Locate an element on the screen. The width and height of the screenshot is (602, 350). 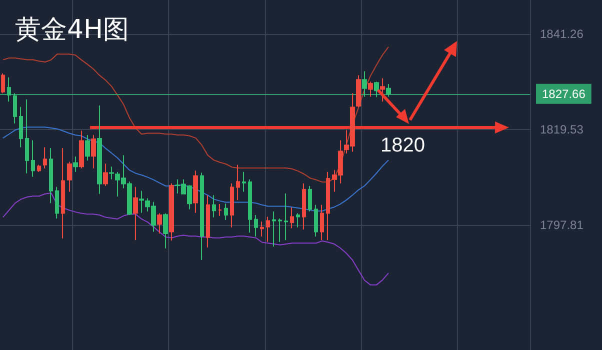
y-tick-label: 1819.53 is located at coordinates (562, 129).